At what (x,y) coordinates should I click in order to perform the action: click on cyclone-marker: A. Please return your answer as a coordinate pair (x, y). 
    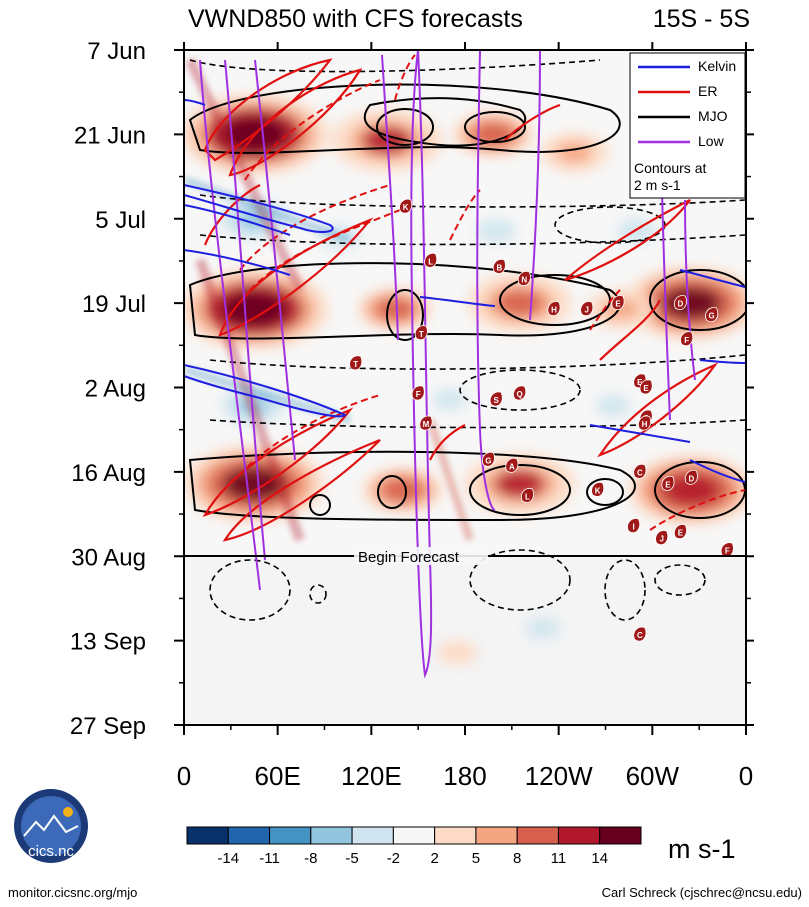
    Looking at the image, I should click on (512, 465).